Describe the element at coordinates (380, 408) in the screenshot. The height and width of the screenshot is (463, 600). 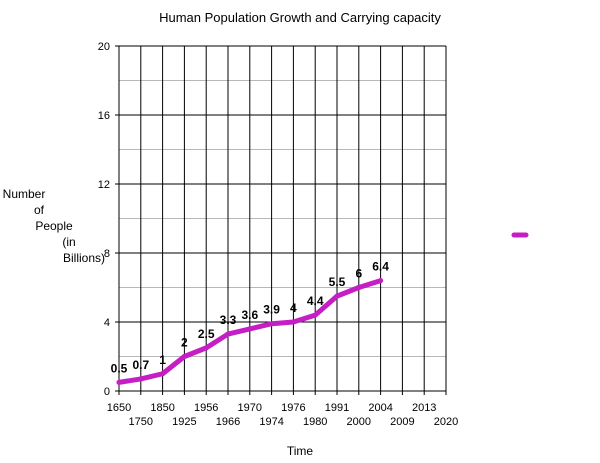
I see `x-tick-label: 2004` at that location.